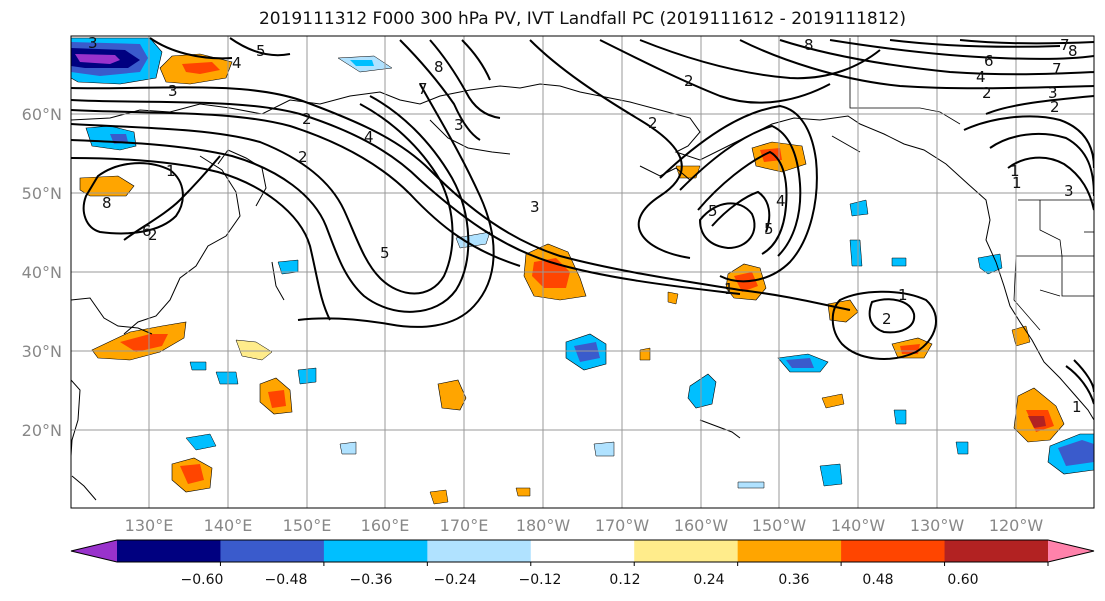 The image size is (1105, 601). What do you see at coordinates (877, 580) in the screenshot?
I see `colorbar-tick-label: 0.48` at bounding box center [877, 580].